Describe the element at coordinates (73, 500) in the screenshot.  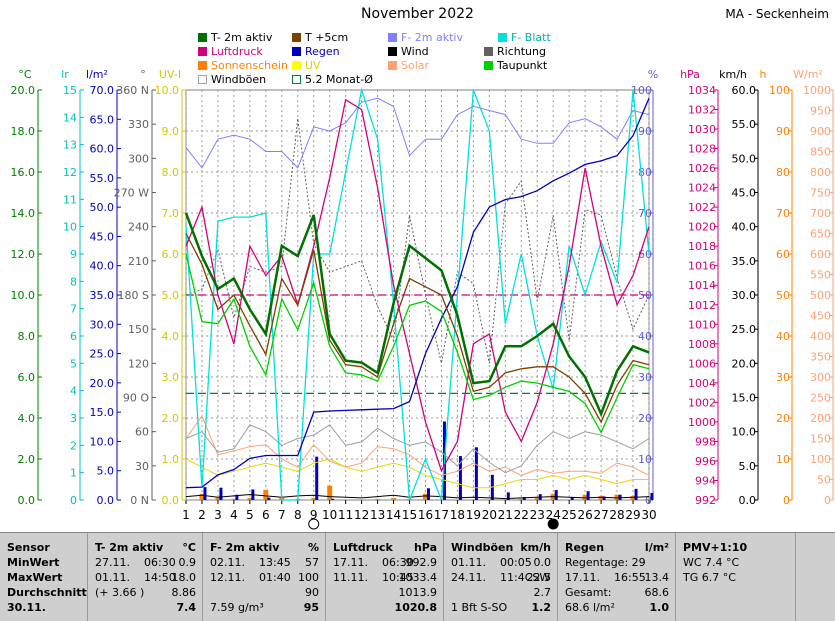
I see `y-tick-label: 0` at that location.